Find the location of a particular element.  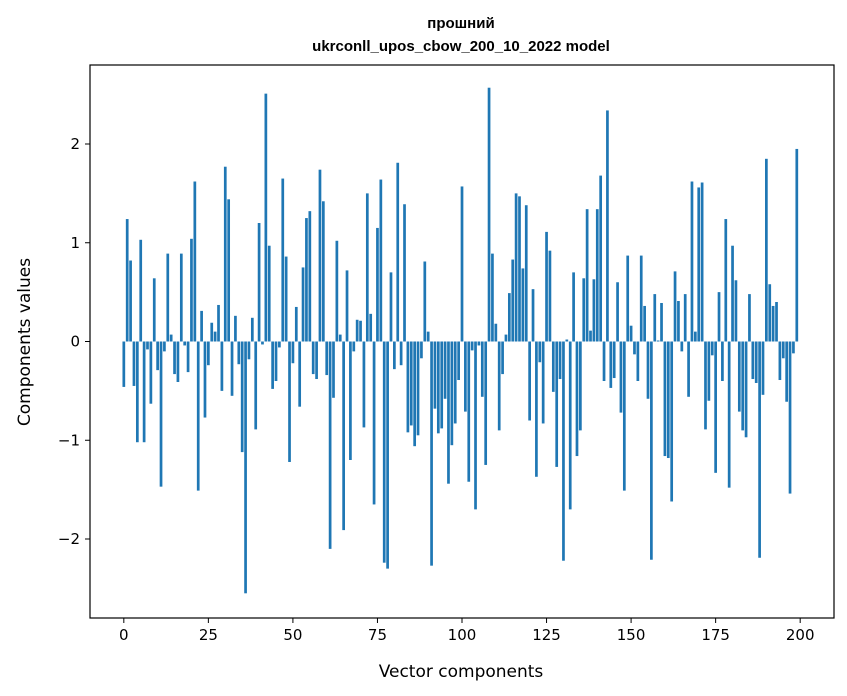

x-tick-label: 75 is located at coordinates (377, 635).